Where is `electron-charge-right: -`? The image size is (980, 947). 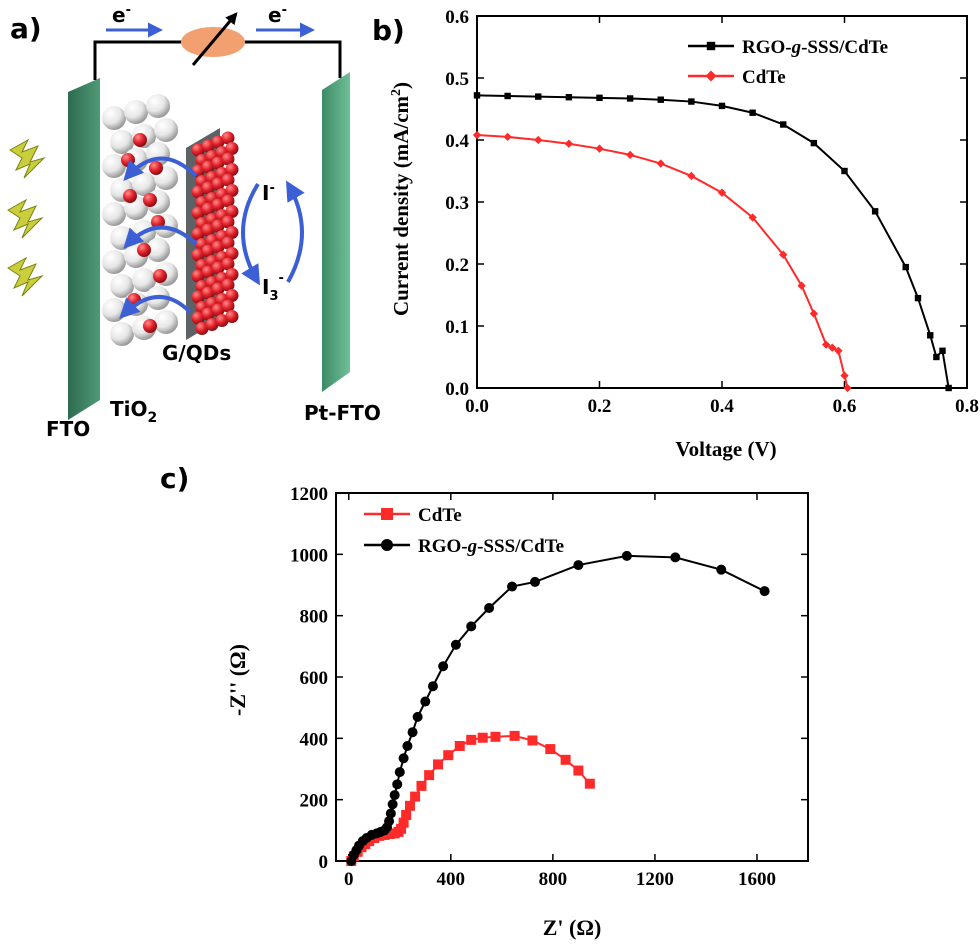
electron-charge-right: - is located at coordinates (284, 10).